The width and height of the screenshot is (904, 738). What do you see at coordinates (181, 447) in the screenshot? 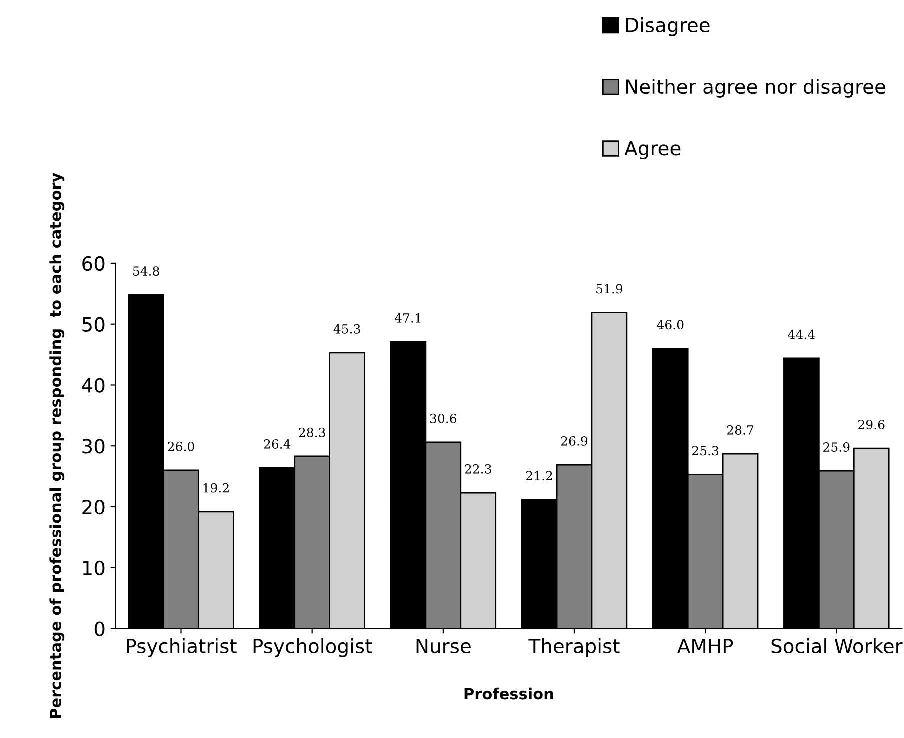
I see `text: 26.0` at bounding box center [181, 447].